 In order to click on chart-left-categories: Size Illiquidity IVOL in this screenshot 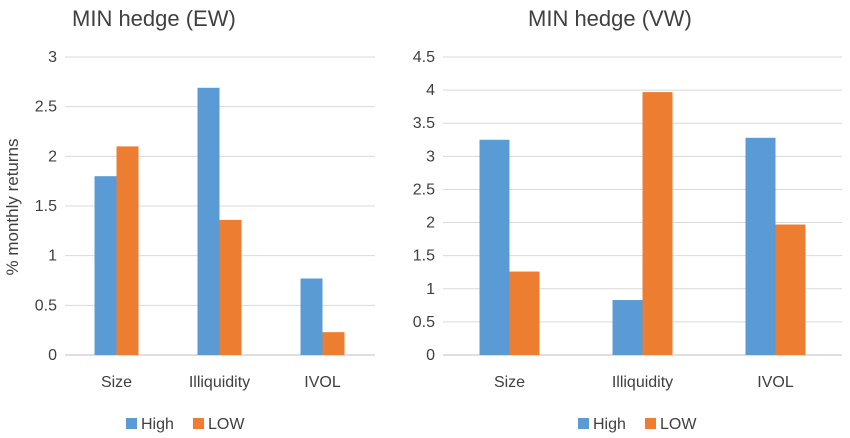, I will do `click(221, 382)`.